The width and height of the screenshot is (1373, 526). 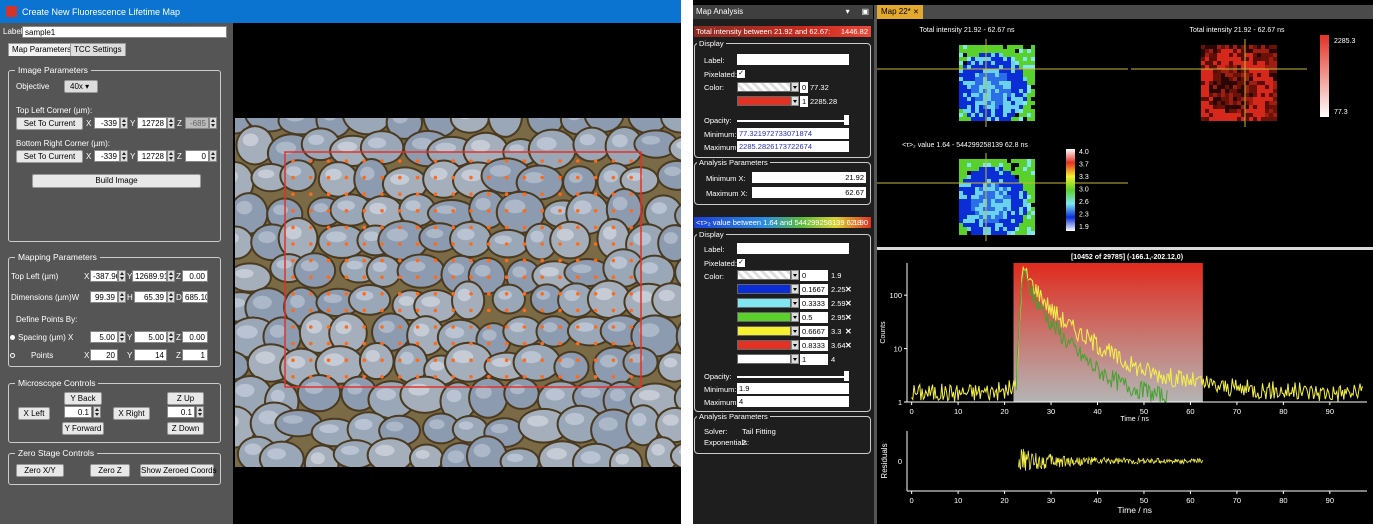 What do you see at coordinates (97, 412) in the screenshot?
I see `xy-step-stepper` at bounding box center [97, 412].